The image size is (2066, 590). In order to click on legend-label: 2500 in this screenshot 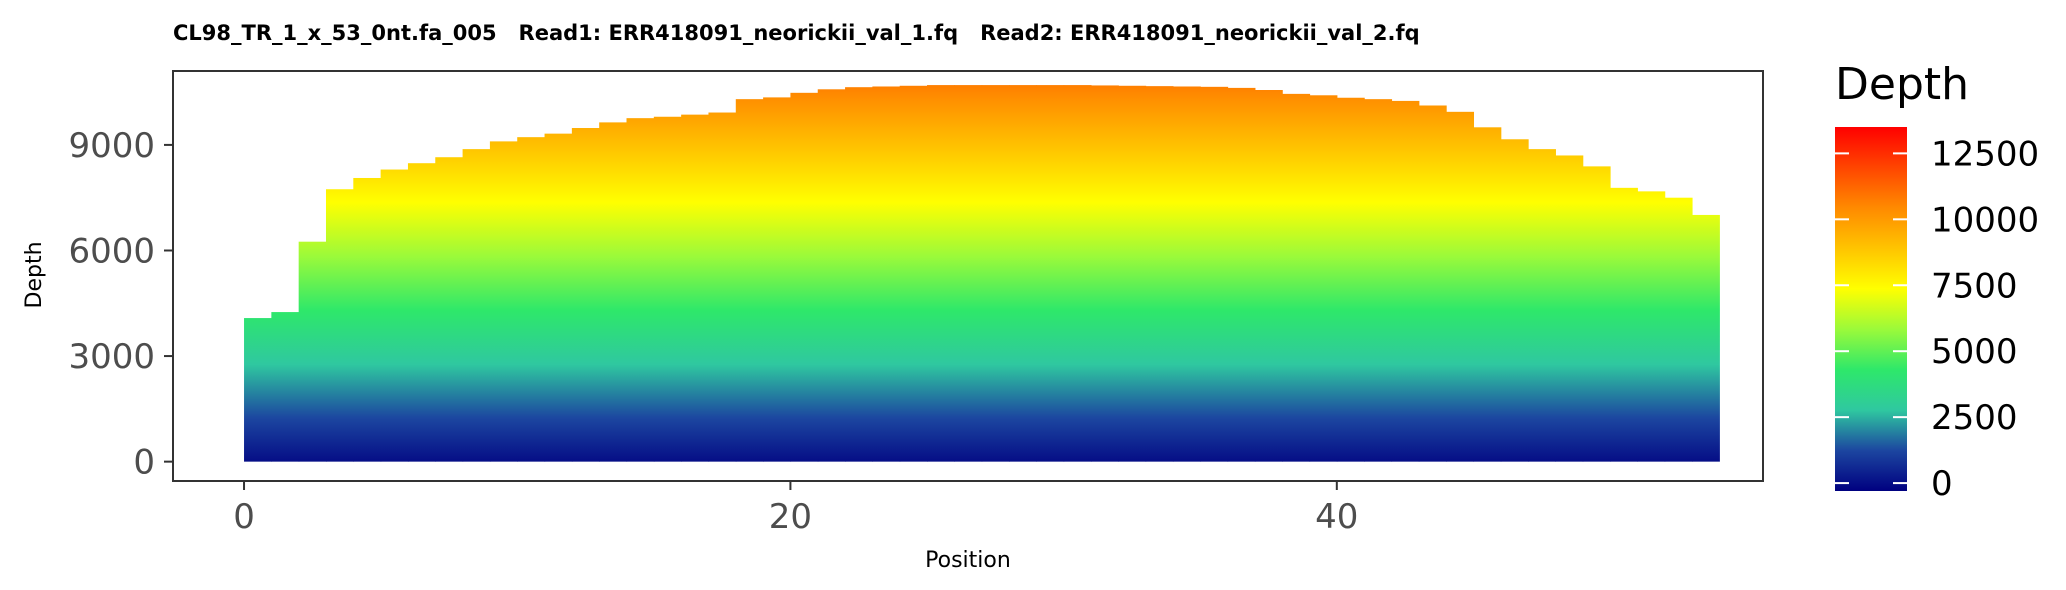, I will do `click(1974, 418)`.